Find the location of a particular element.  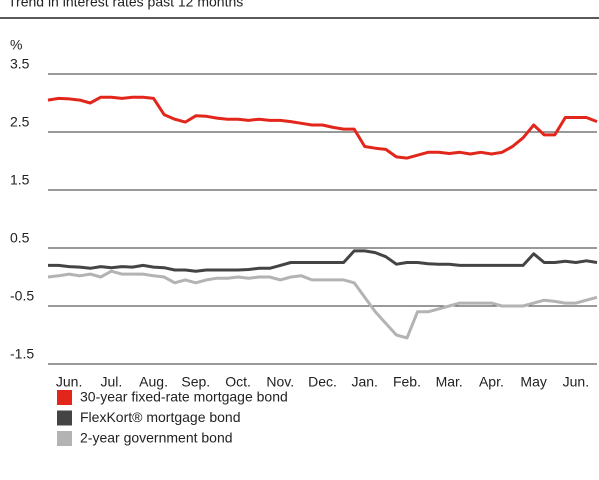

x-tick-label: Apr. is located at coordinates (491, 382).